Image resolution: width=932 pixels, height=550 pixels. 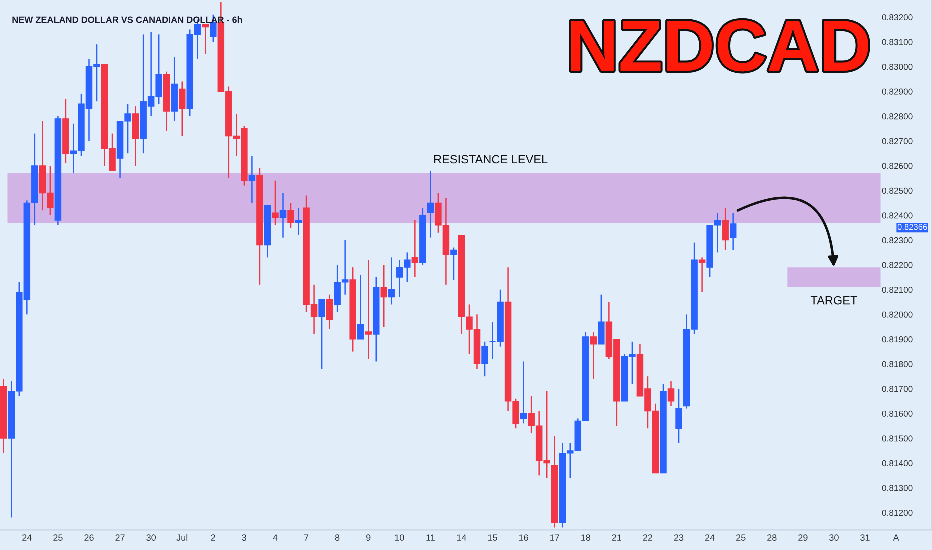 I want to click on y-tick-label: 0.82600, so click(x=897, y=166).